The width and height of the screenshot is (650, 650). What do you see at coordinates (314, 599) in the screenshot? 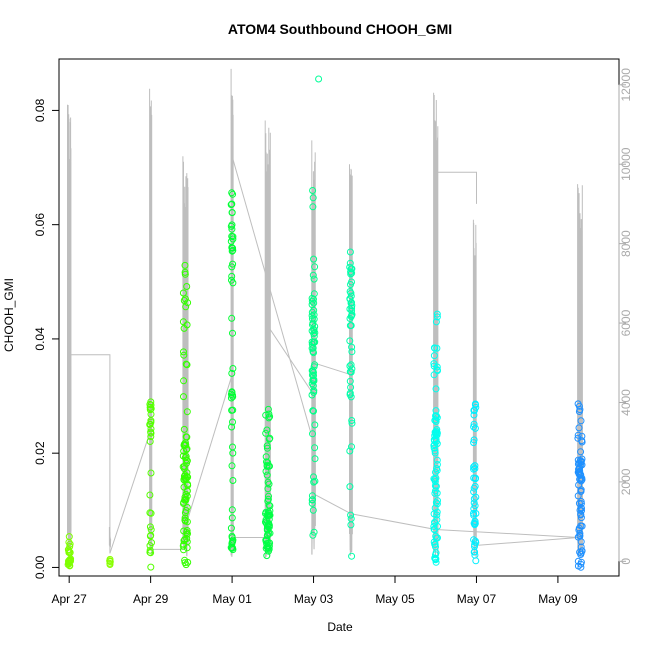
I see `x-tick-label: May 03` at bounding box center [314, 599].